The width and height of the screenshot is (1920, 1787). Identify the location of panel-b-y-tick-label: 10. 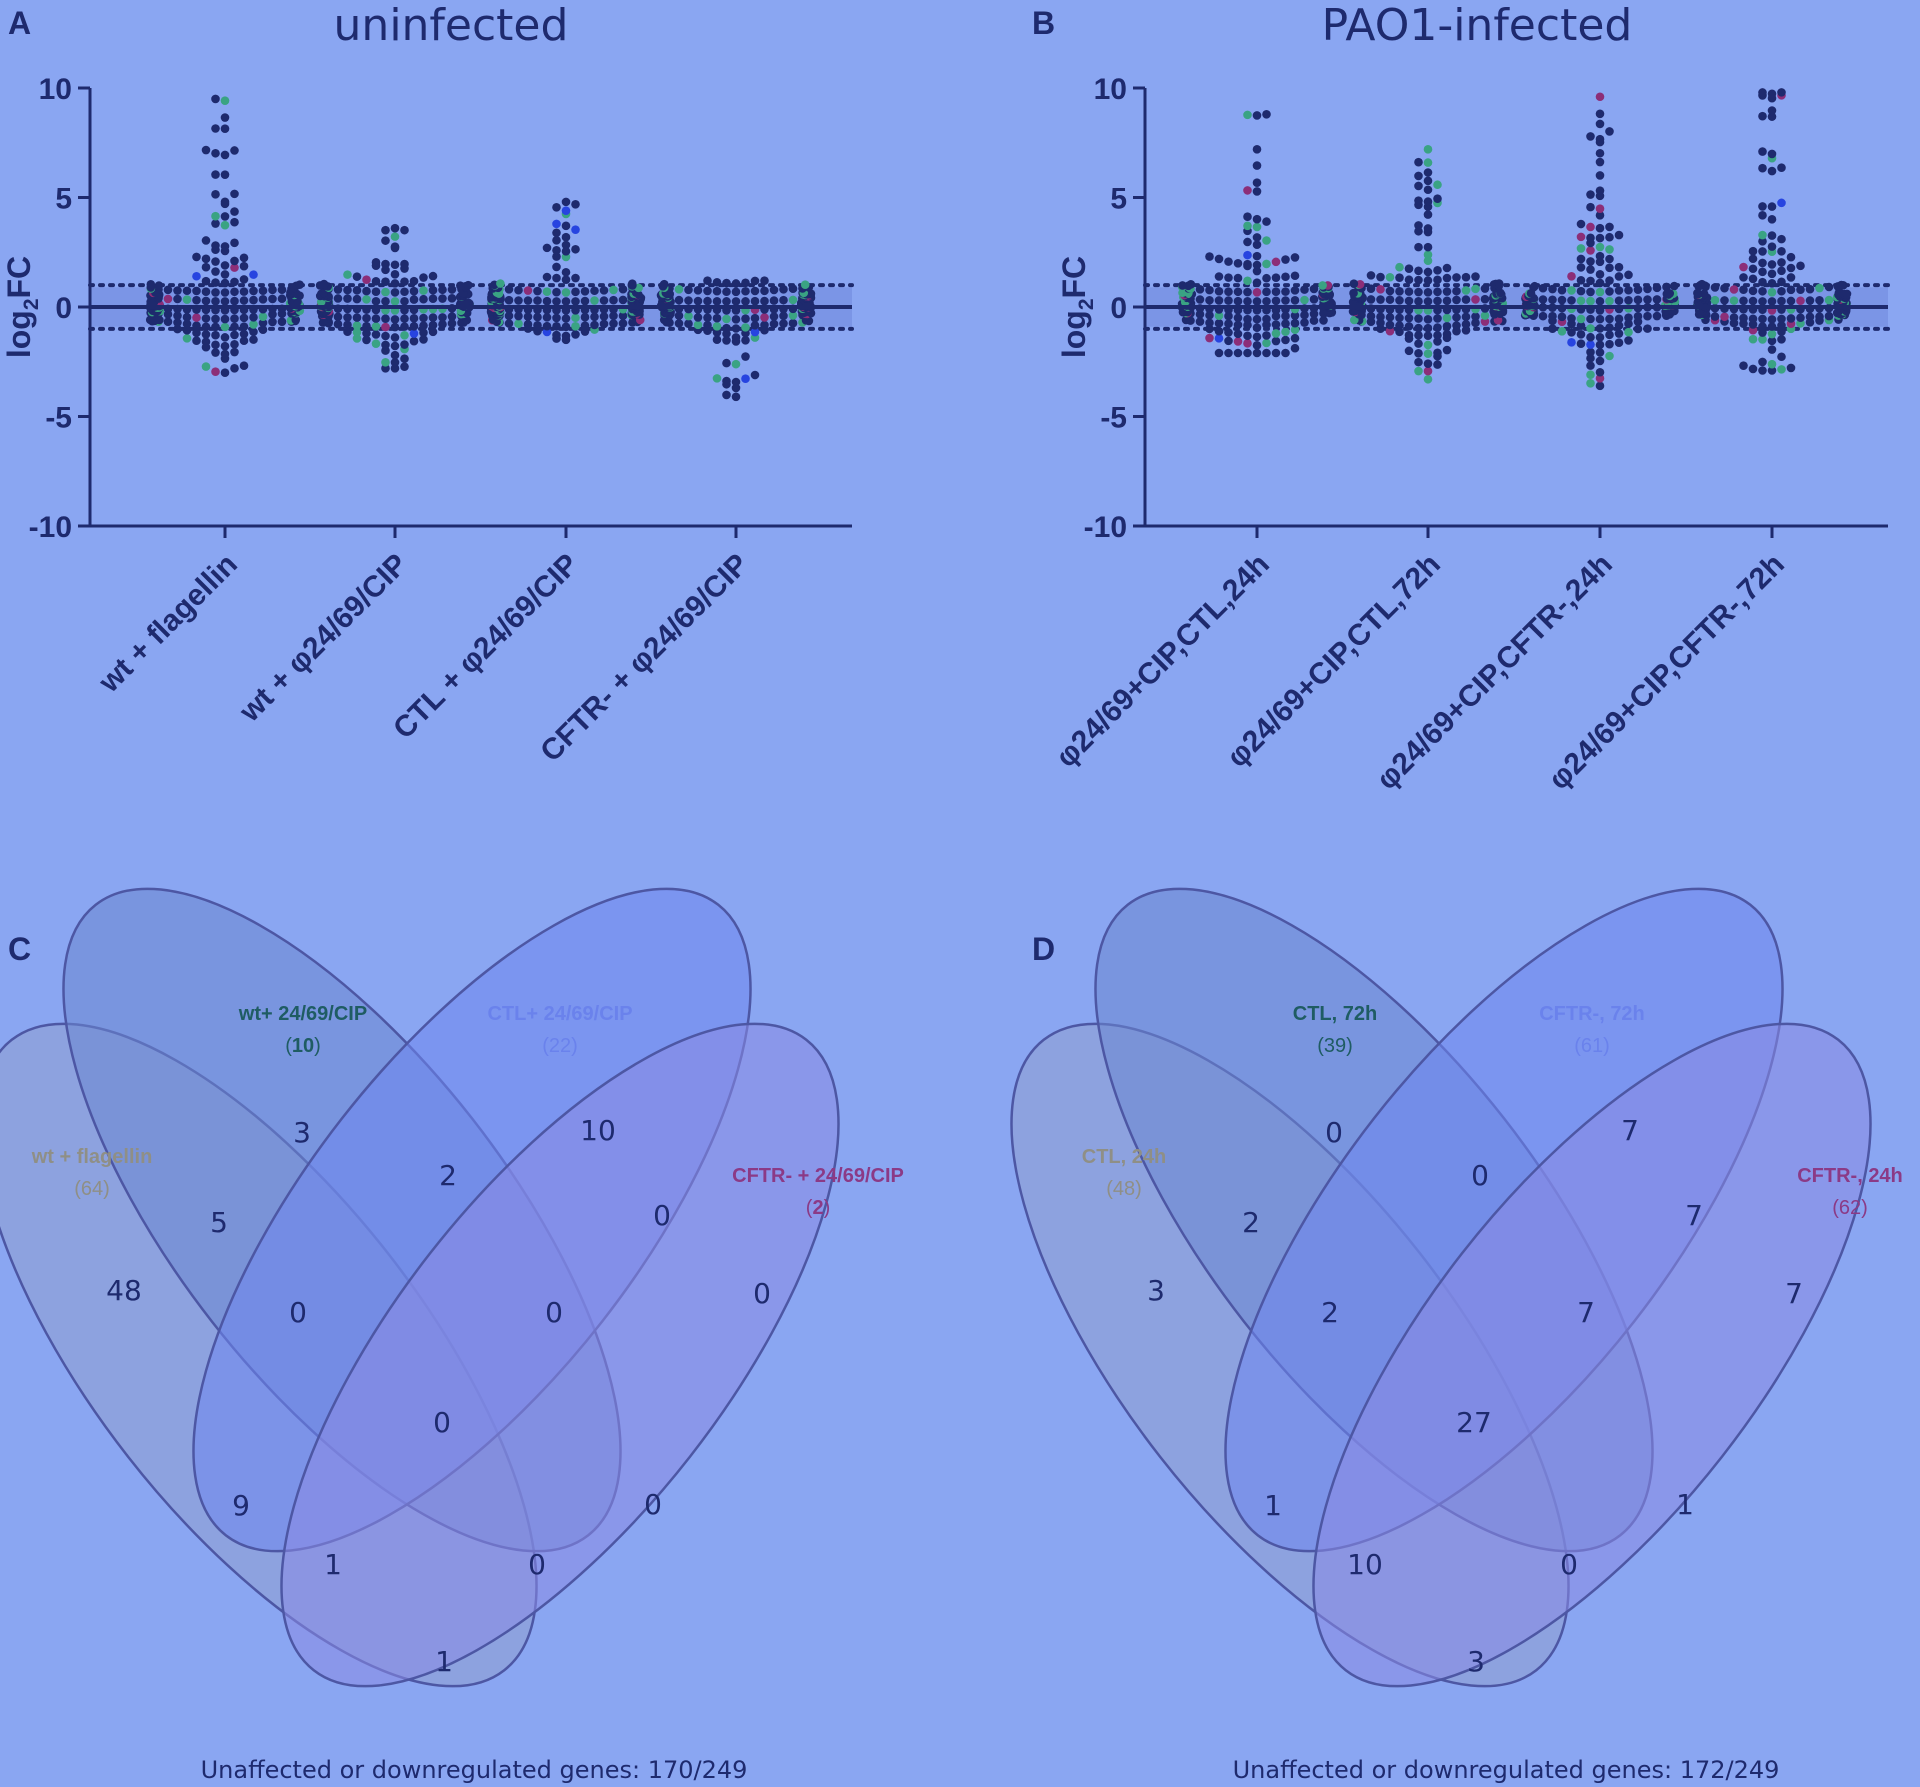
(1110, 89).